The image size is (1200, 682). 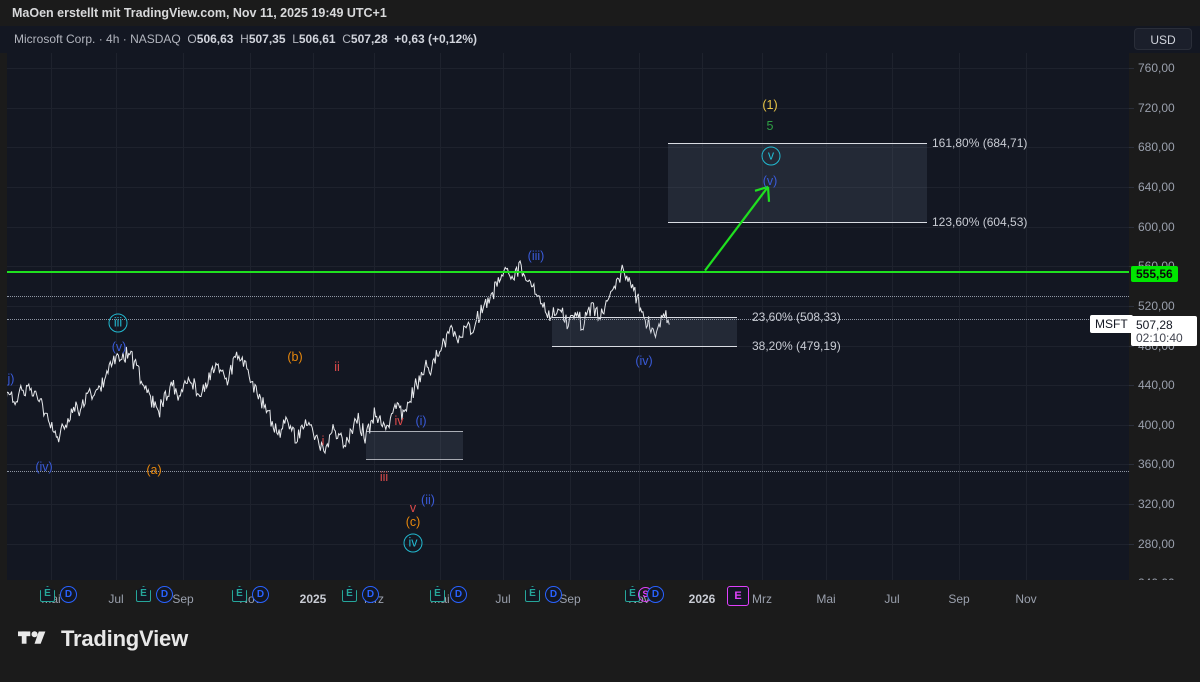 What do you see at coordinates (568, 271) in the screenshot?
I see `alert-horizontal-line` at bounding box center [568, 271].